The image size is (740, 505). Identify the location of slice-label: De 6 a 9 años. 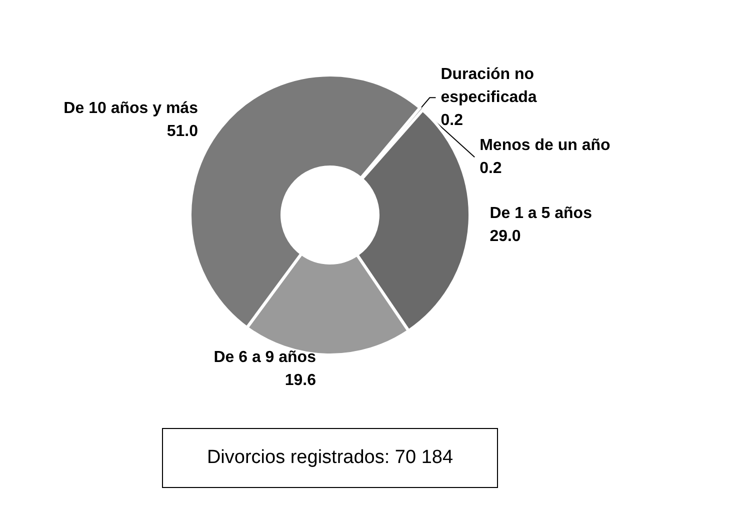
(265, 357).